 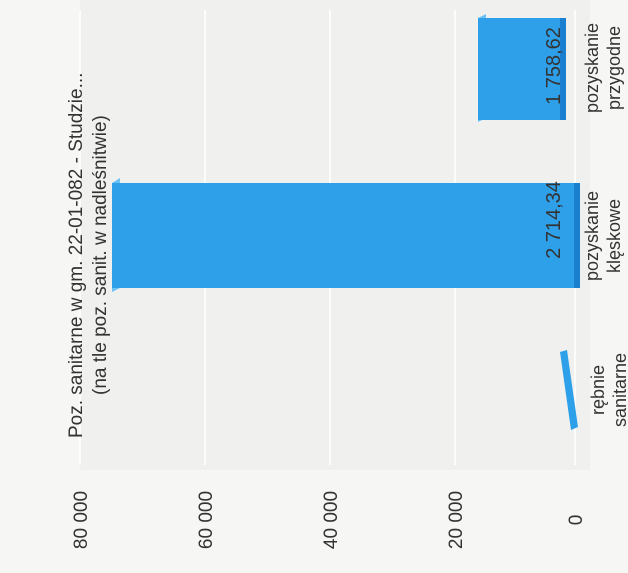 I want to click on value-axis-ticks: 0 20 000 40 000 60 000 80 000, so click(x=329, y=520).